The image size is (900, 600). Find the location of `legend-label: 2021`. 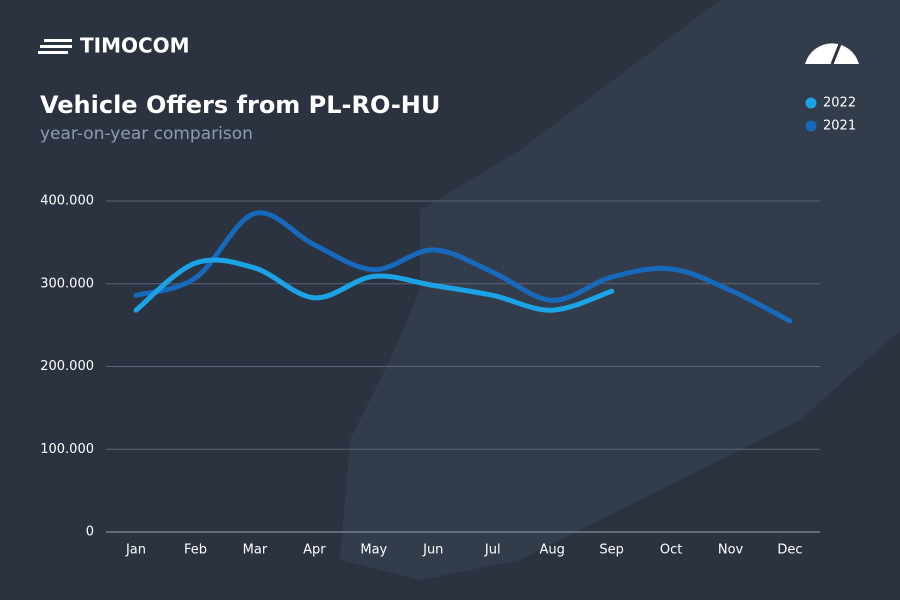

legend-label: 2021 is located at coordinates (839, 126).